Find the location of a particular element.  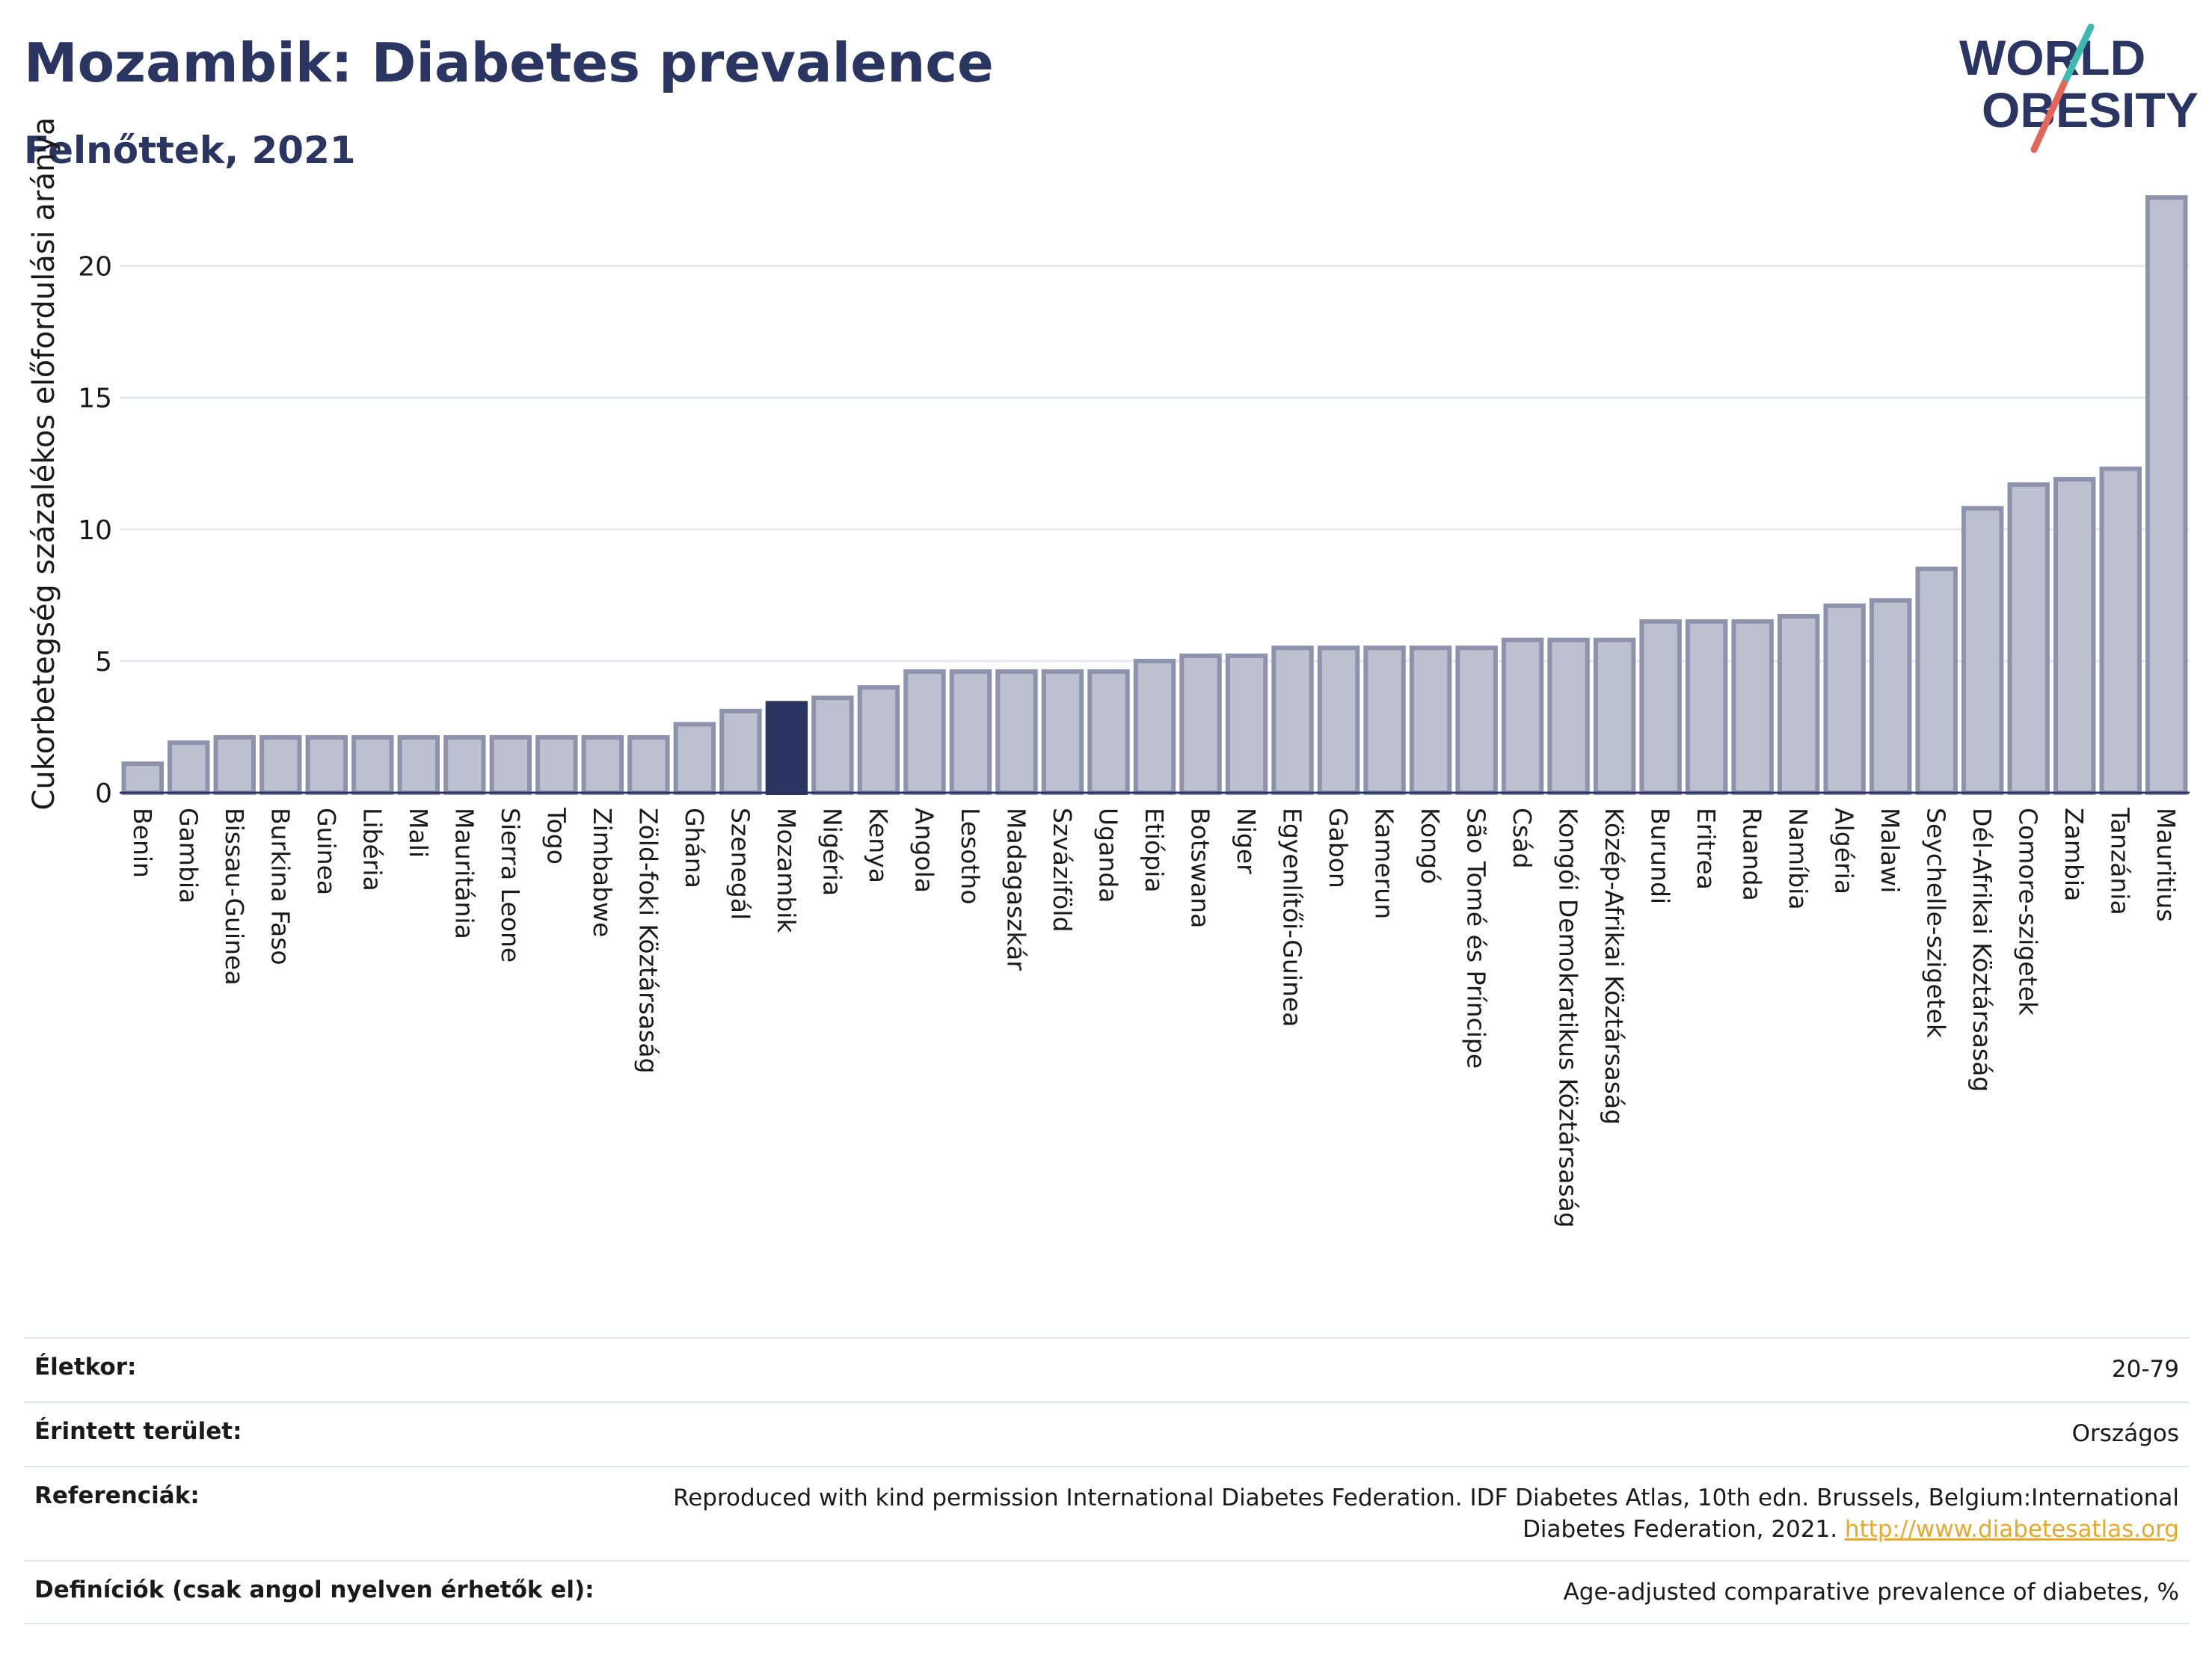

chart-title: Mozambik: Diabetes prevalence is located at coordinates (509, 62).